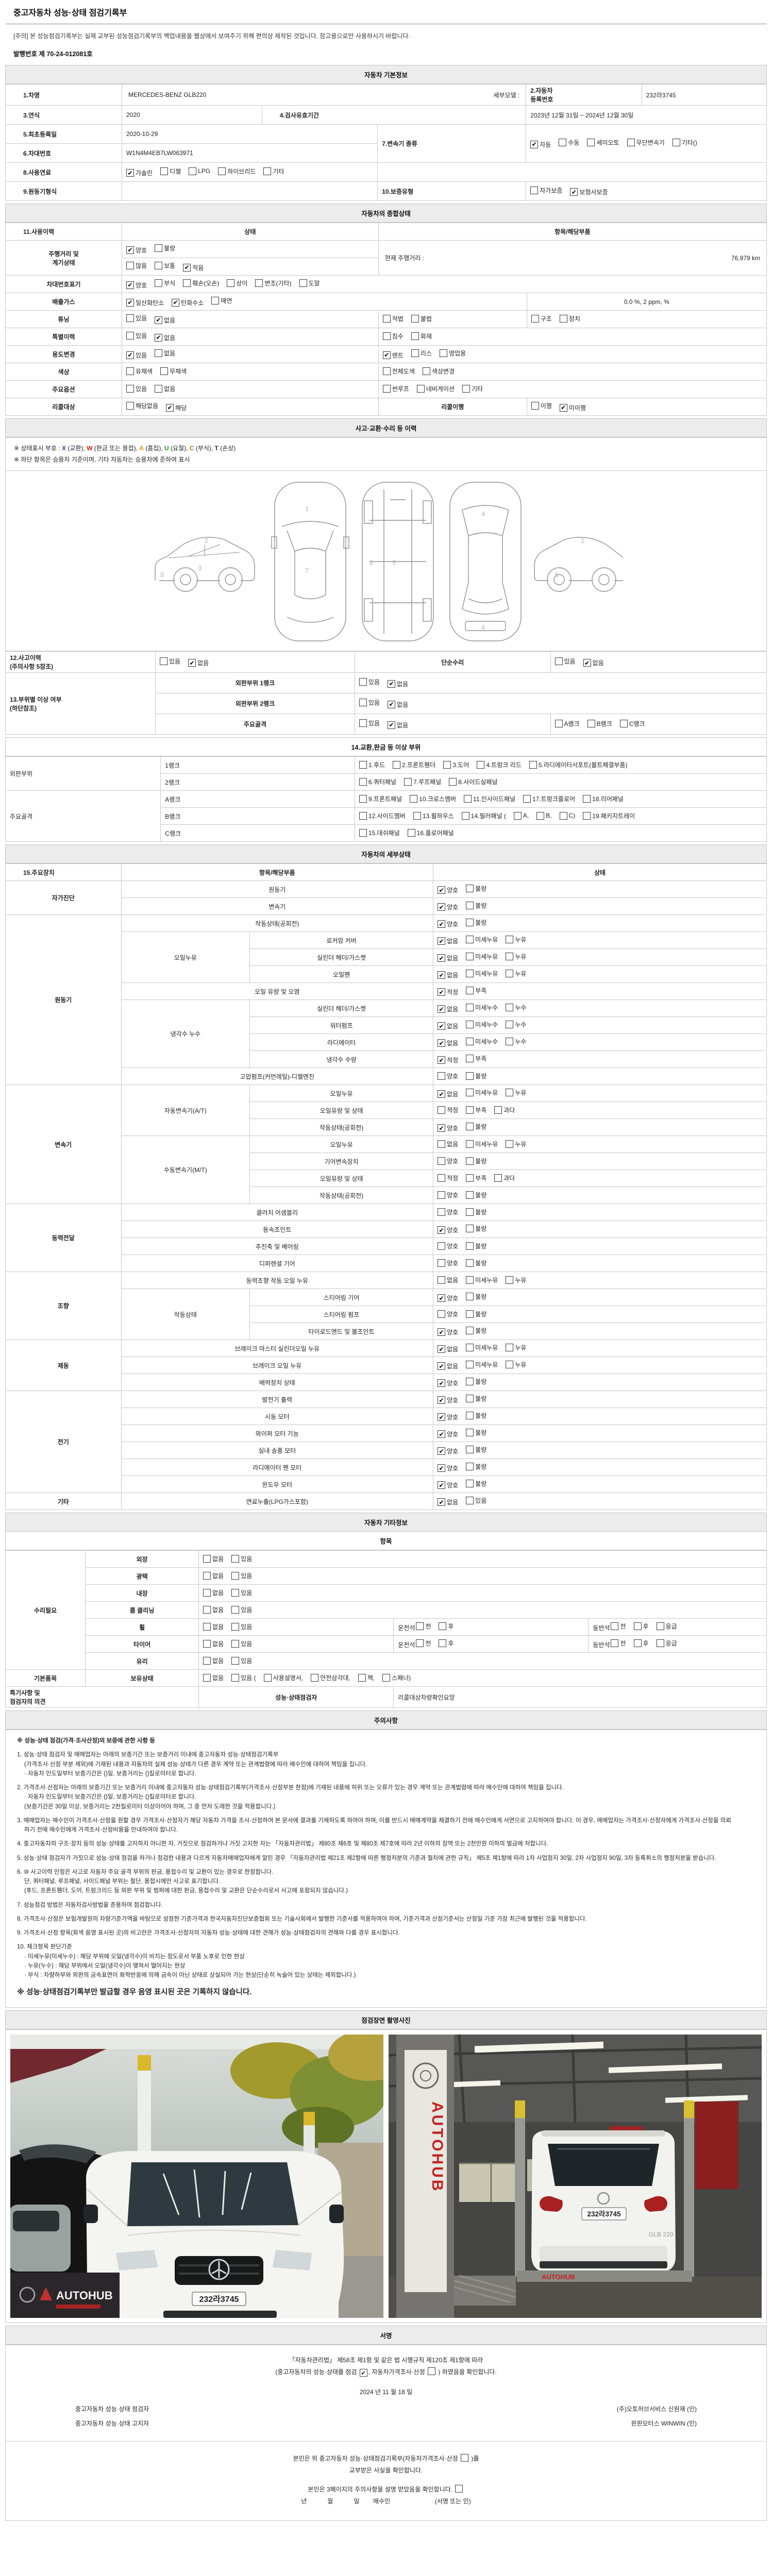  I want to click on checkbox-19.패키지트레이: 19.패키지트레이, so click(609, 815).